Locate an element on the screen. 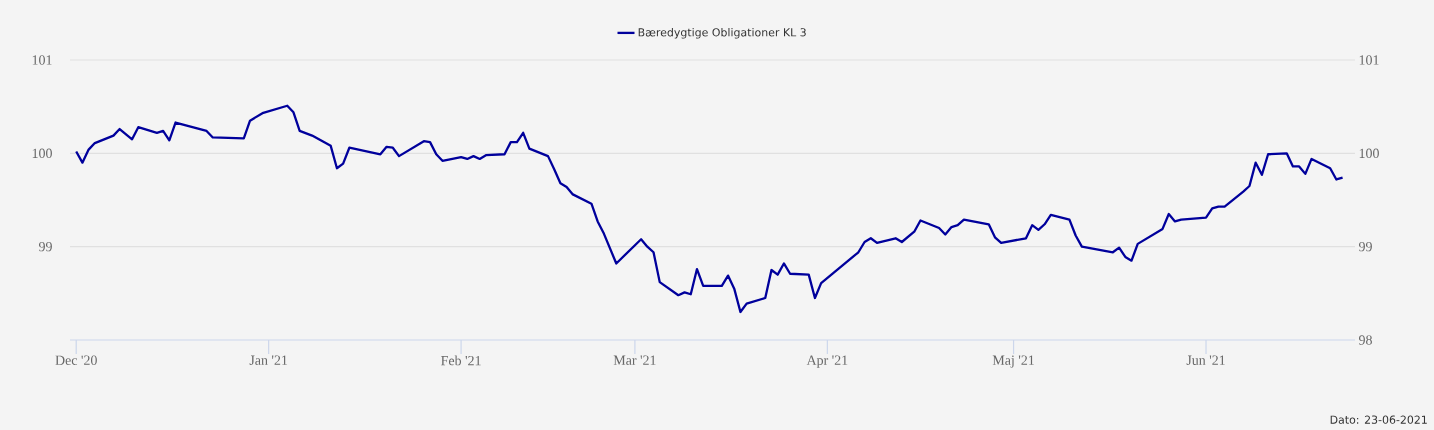 The width and height of the screenshot is (1434, 430). text: Dato: 23-06-2021 is located at coordinates (1378, 419).